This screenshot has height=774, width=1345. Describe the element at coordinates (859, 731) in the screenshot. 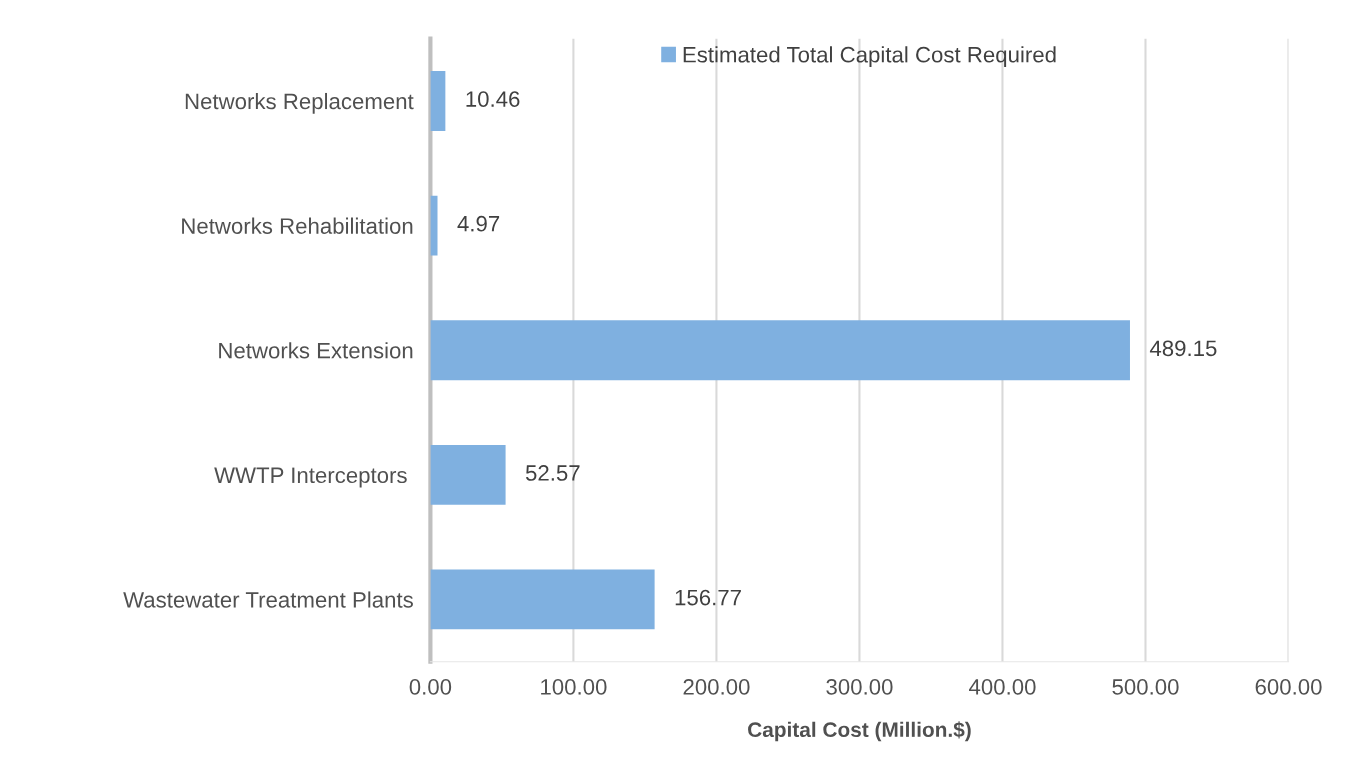

I see `x-axis-title: Capital Cost (Million.$)` at that location.